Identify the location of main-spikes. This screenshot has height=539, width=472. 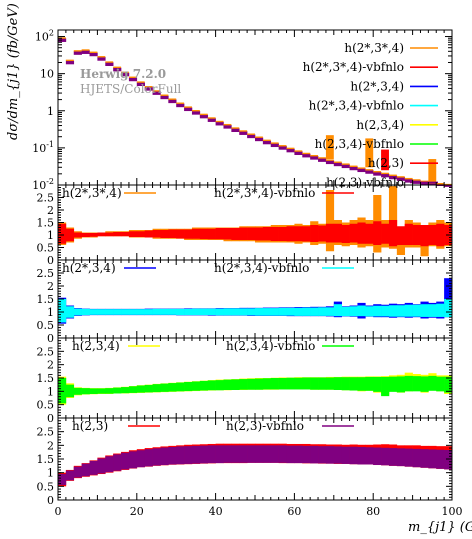
(381, 159).